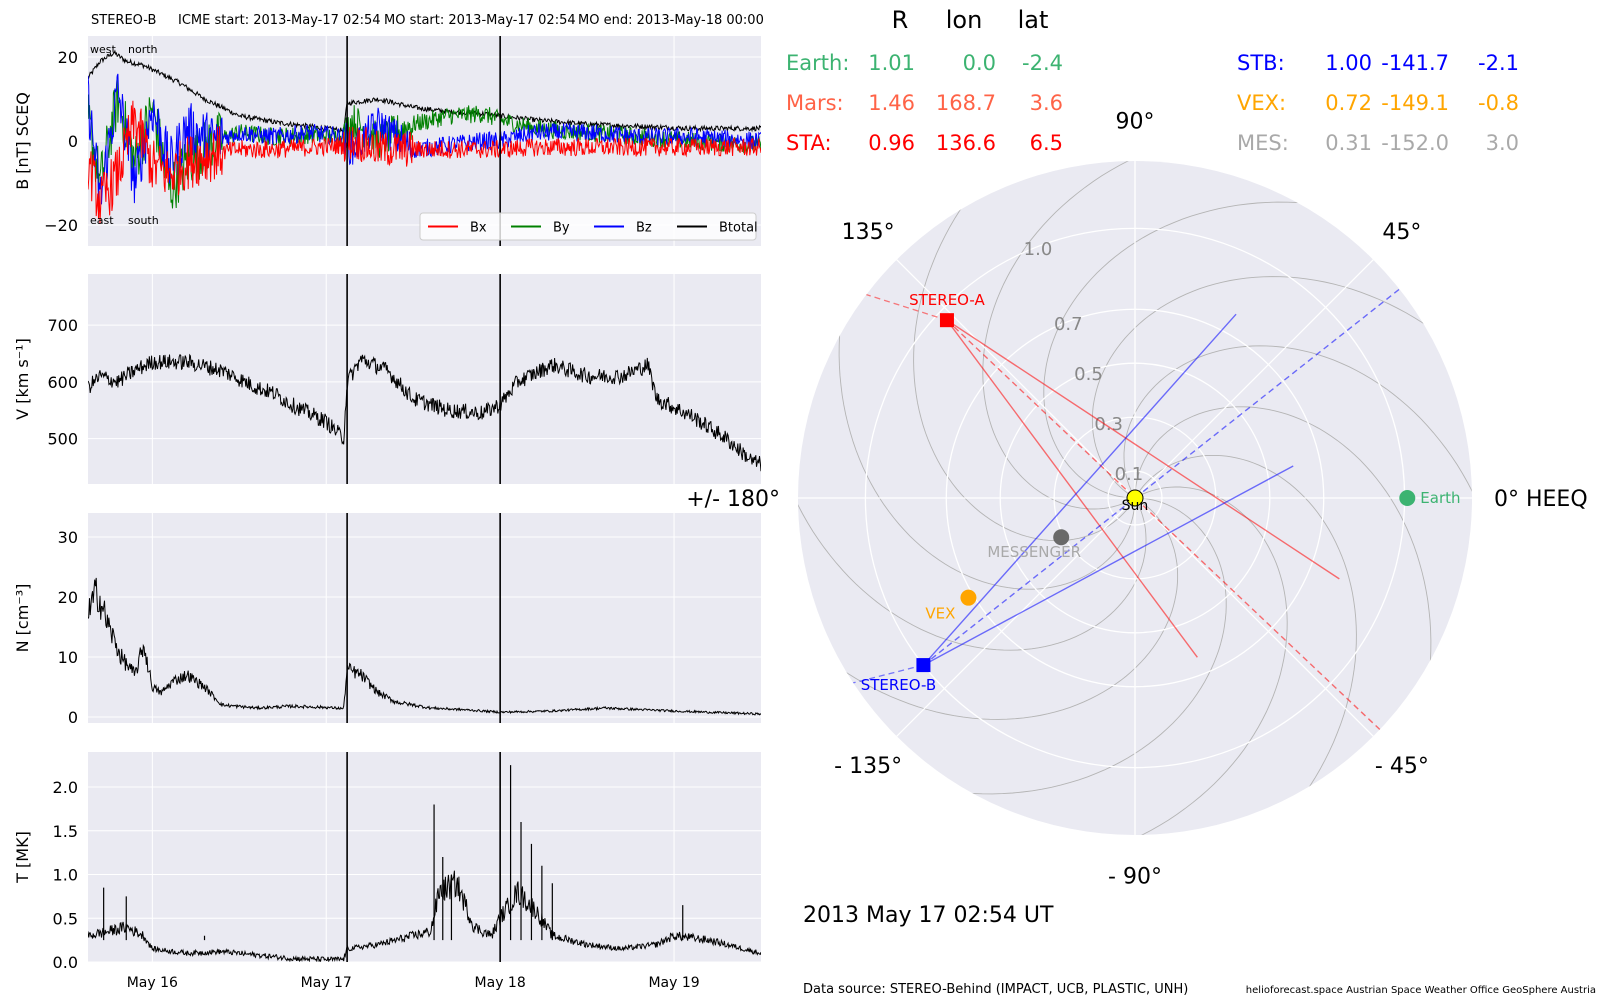 Image resolution: width=1600 pixels, height=1000 pixels. Describe the element at coordinates (1135, 876) in the screenshot. I see `angle-label: - 90°` at that location.